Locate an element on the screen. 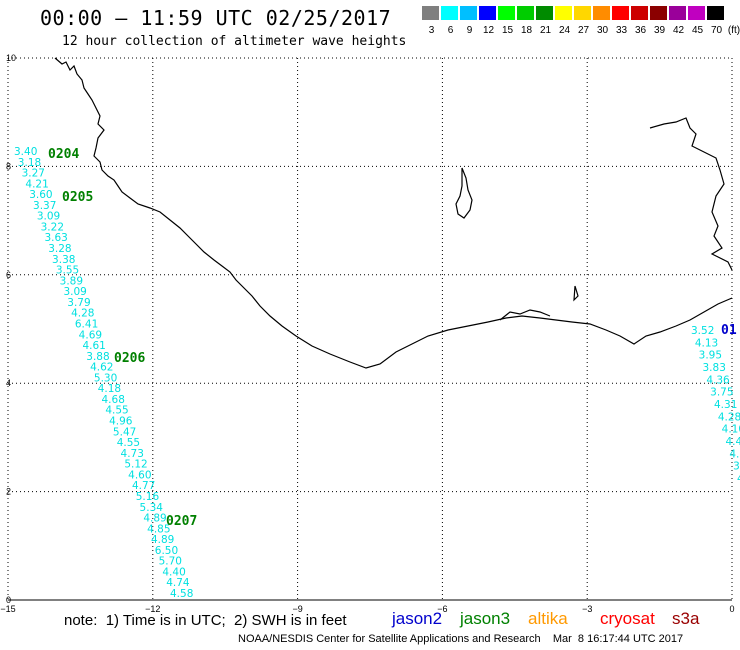 The image size is (740, 650). wave-height-value: 4.13 is located at coordinates (706, 343).